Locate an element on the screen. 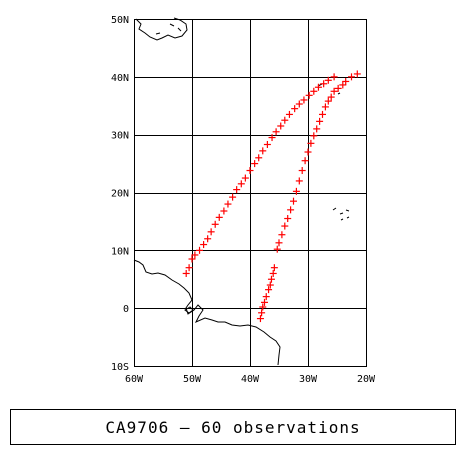  lon-tick-label: 30W is located at coordinates (308, 379).